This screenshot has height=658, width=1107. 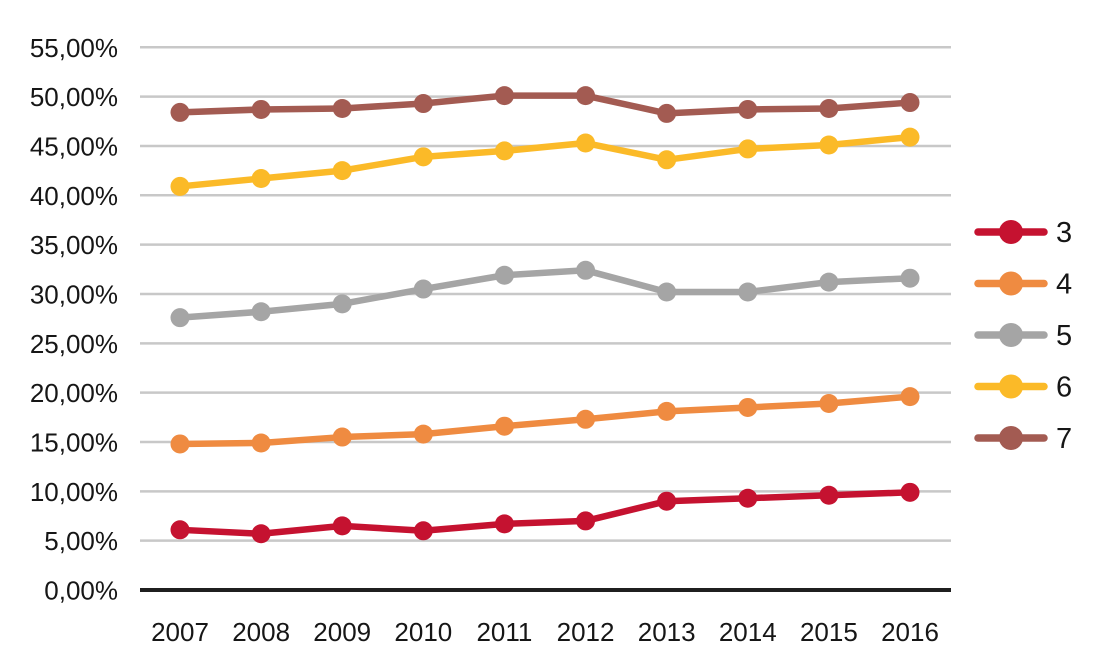 What do you see at coordinates (748, 632) in the screenshot?
I see `x-axis-tick-label: 2014` at bounding box center [748, 632].